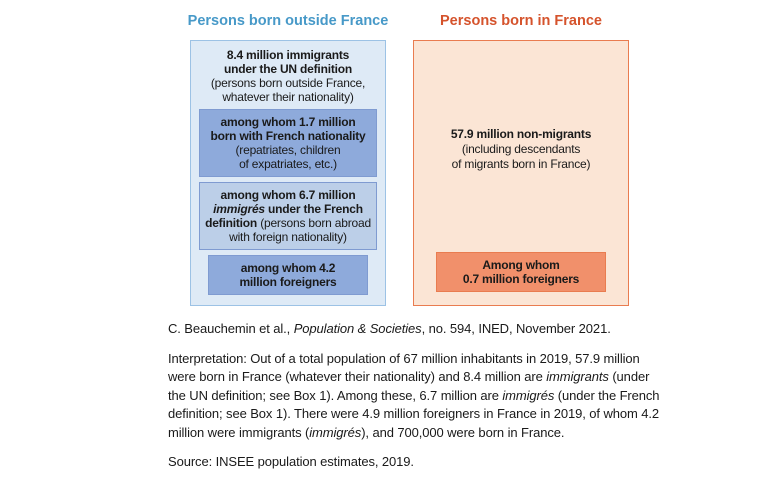 The image size is (771, 499). Describe the element at coordinates (288, 21) in the screenshot. I see `left-column-title: Persons born outside France` at that location.